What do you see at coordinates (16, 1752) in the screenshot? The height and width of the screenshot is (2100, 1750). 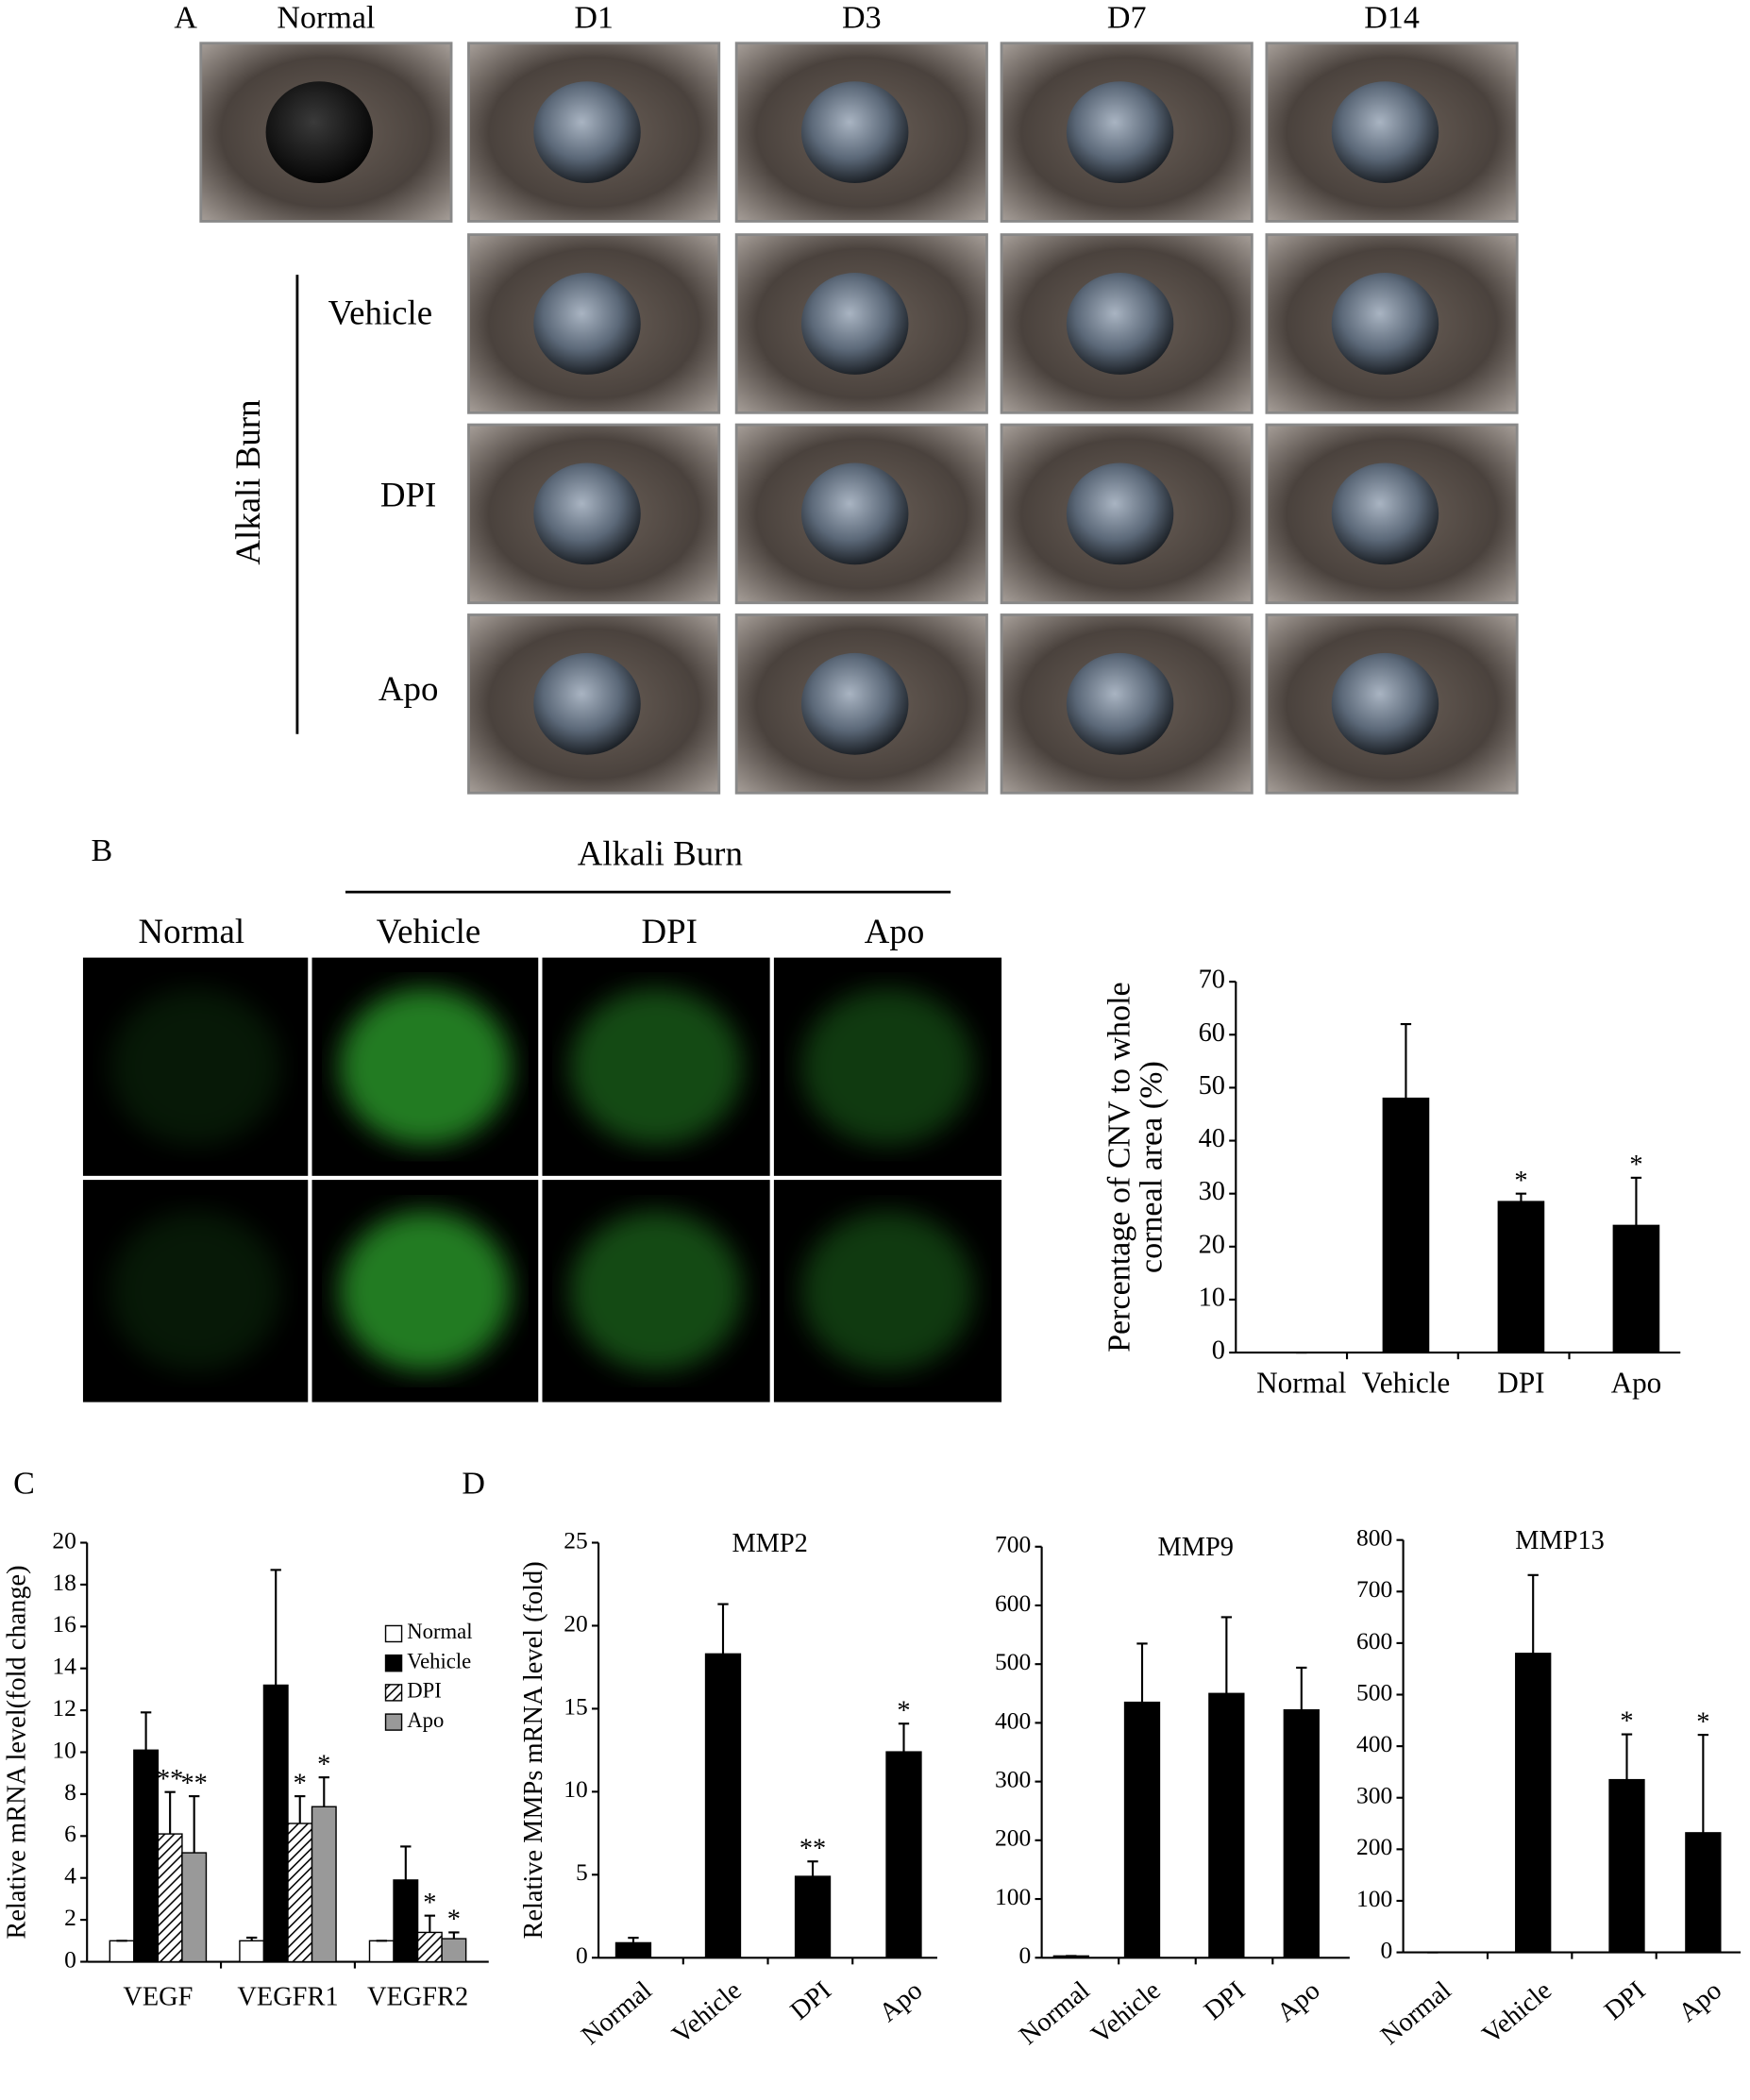 I see `y-axis-label: Relative mRNA level(fold change)` at bounding box center [16, 1752].